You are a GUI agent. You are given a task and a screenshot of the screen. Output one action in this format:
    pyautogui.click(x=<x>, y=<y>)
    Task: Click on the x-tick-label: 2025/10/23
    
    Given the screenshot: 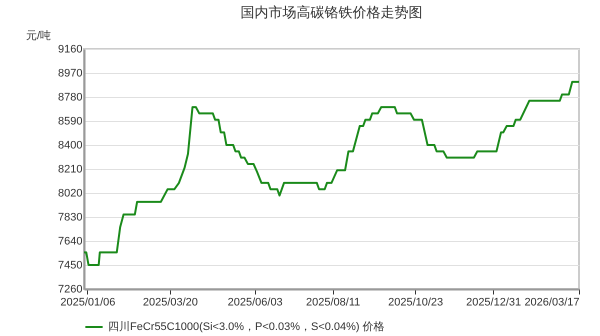 What is the action you would take?
    pyautogui.click(x=416, y=302)
    